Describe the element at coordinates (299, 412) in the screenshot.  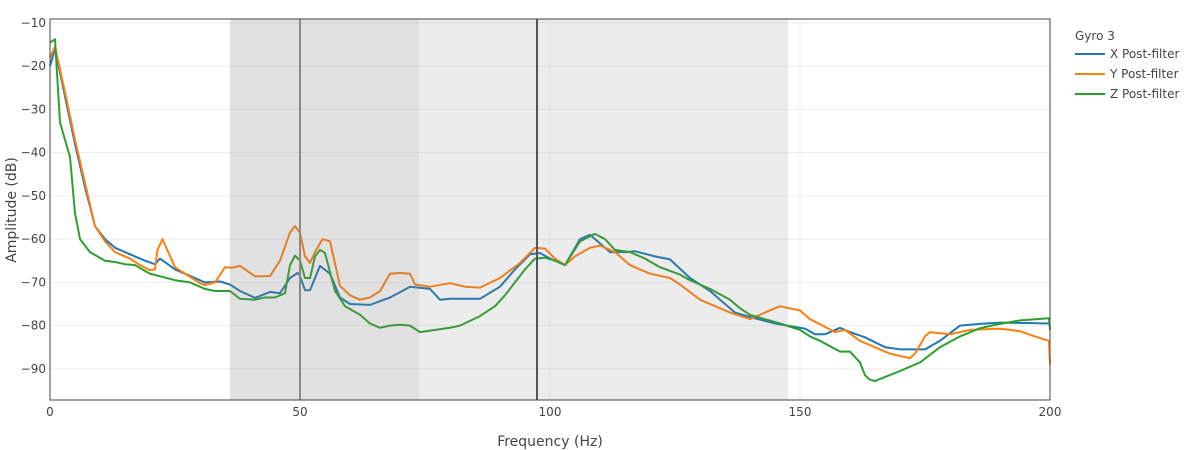
I see `x-tick-label: 50` at that location.